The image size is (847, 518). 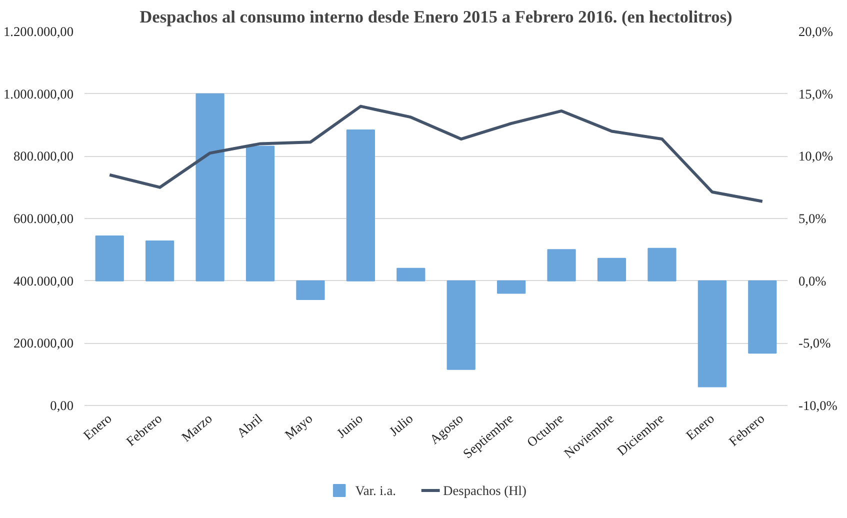 I want to click on y2-tick-label: 20,0%, so click(x=815, y=31).